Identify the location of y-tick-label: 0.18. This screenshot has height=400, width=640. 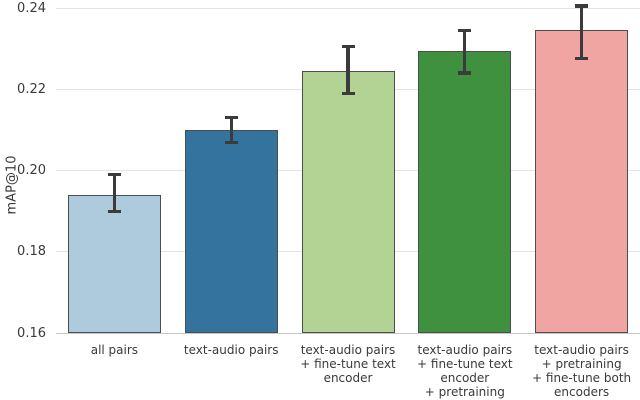
(31, 252).